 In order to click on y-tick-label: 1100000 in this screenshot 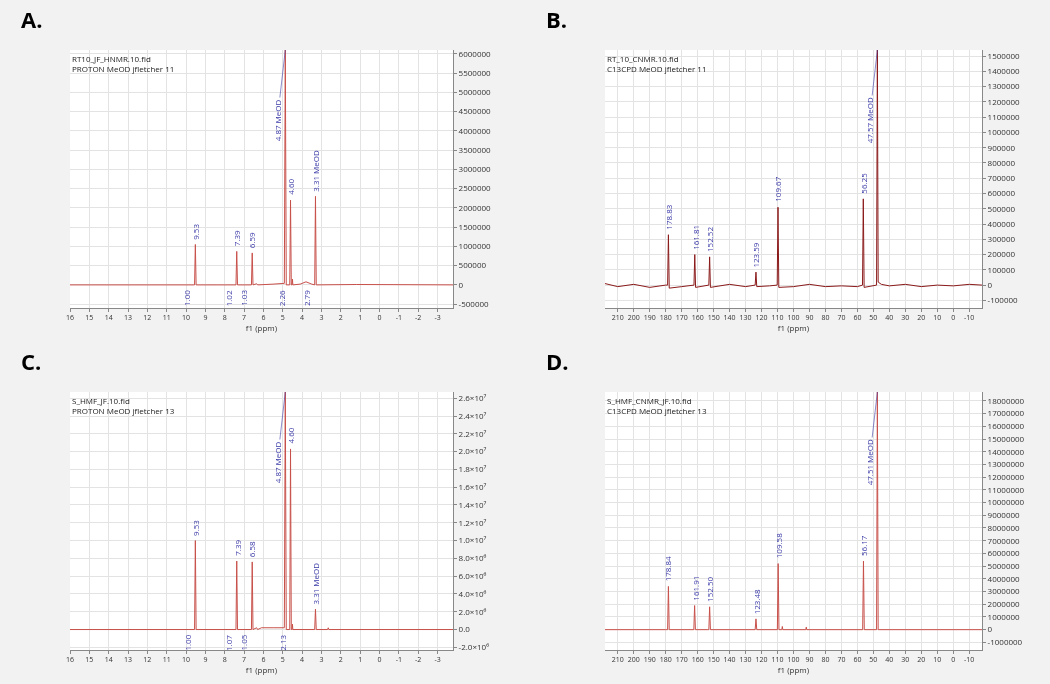, I will do `click(1004, 116)`.